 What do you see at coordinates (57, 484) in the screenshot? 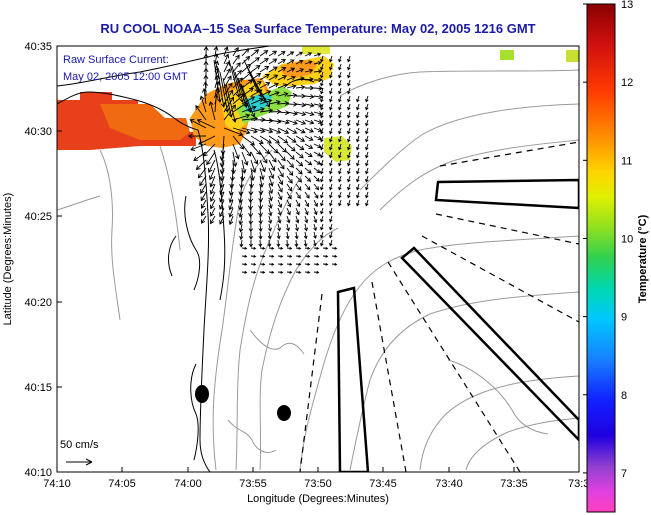
I see `x-tick-label: 74:10` at bounding box center [57, 484].